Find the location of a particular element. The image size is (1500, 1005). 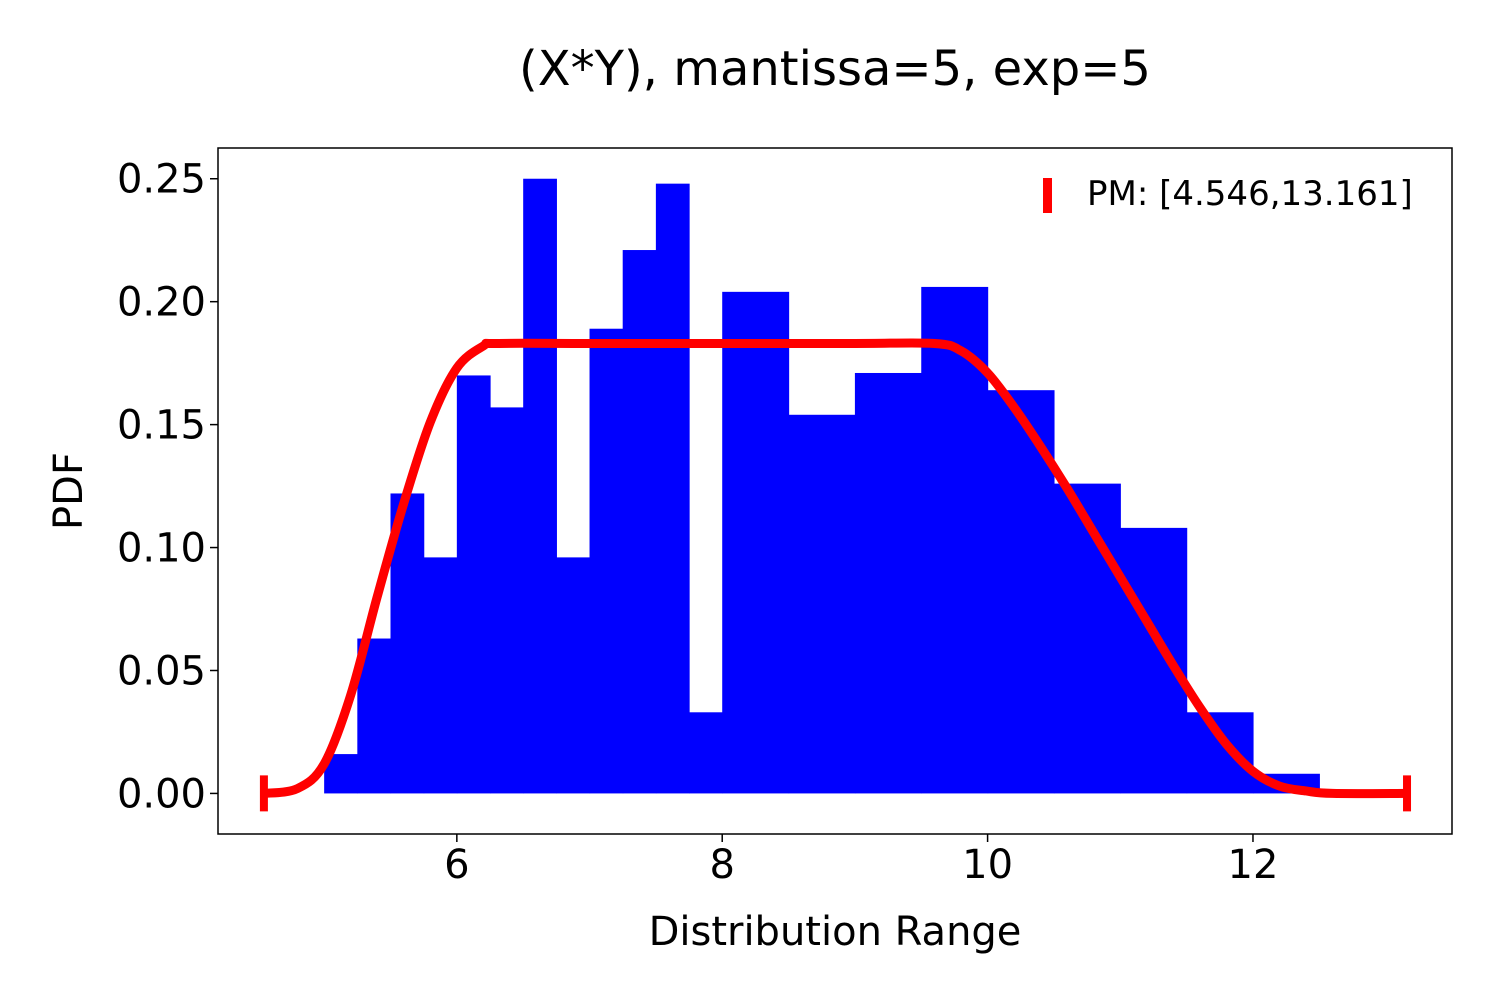

y-tick-label: 0.10 is located at coordinates (161, 549).